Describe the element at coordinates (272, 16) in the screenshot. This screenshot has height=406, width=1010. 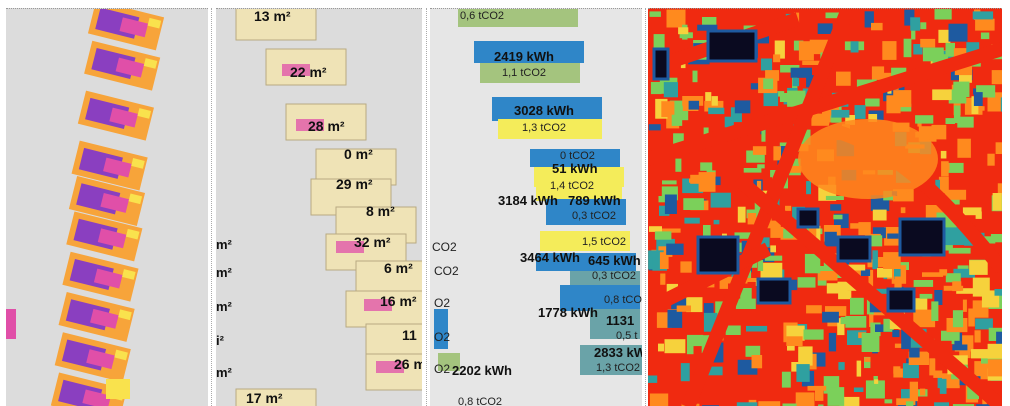
I see `roof-area-label: 13 m²` at that location.